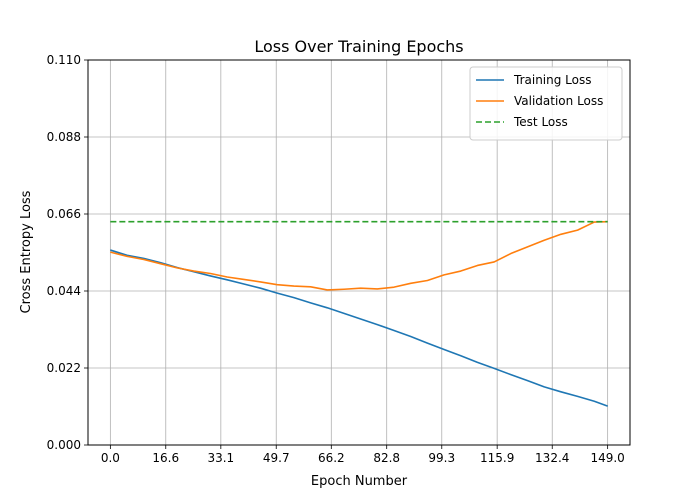  I want to click on legend: Training Loss Validation Loss Test Loss, so click(546, 103).